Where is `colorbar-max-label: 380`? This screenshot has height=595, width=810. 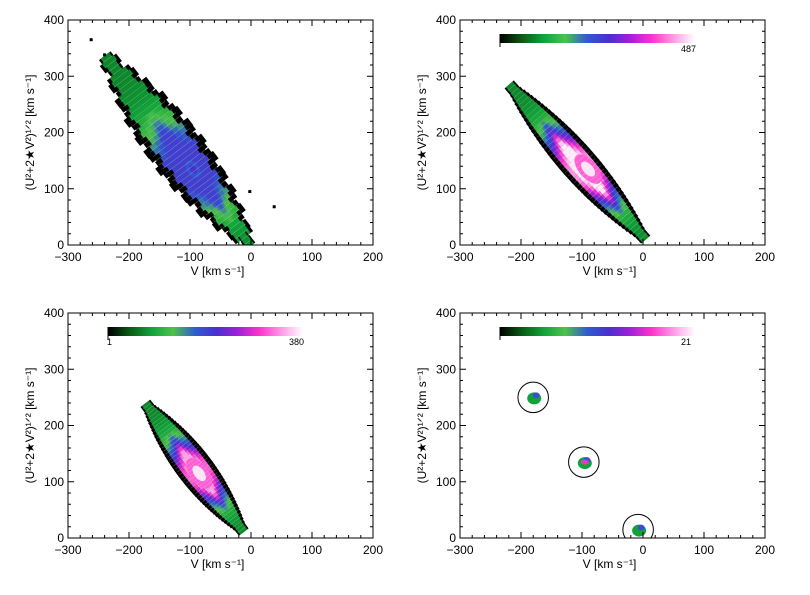
colorbar-max-label: 380 is located at coordinates (296, 342).